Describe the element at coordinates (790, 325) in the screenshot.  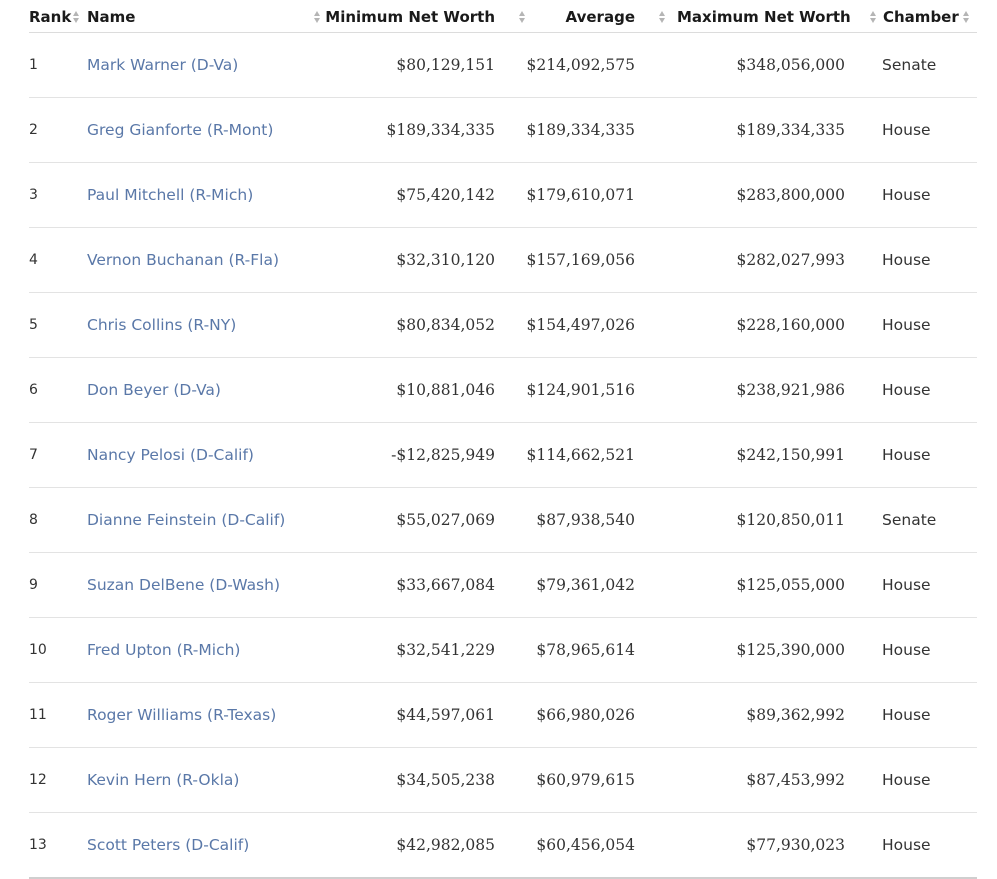
I see `max-net-worth-cell: $228,160,000` at that location.